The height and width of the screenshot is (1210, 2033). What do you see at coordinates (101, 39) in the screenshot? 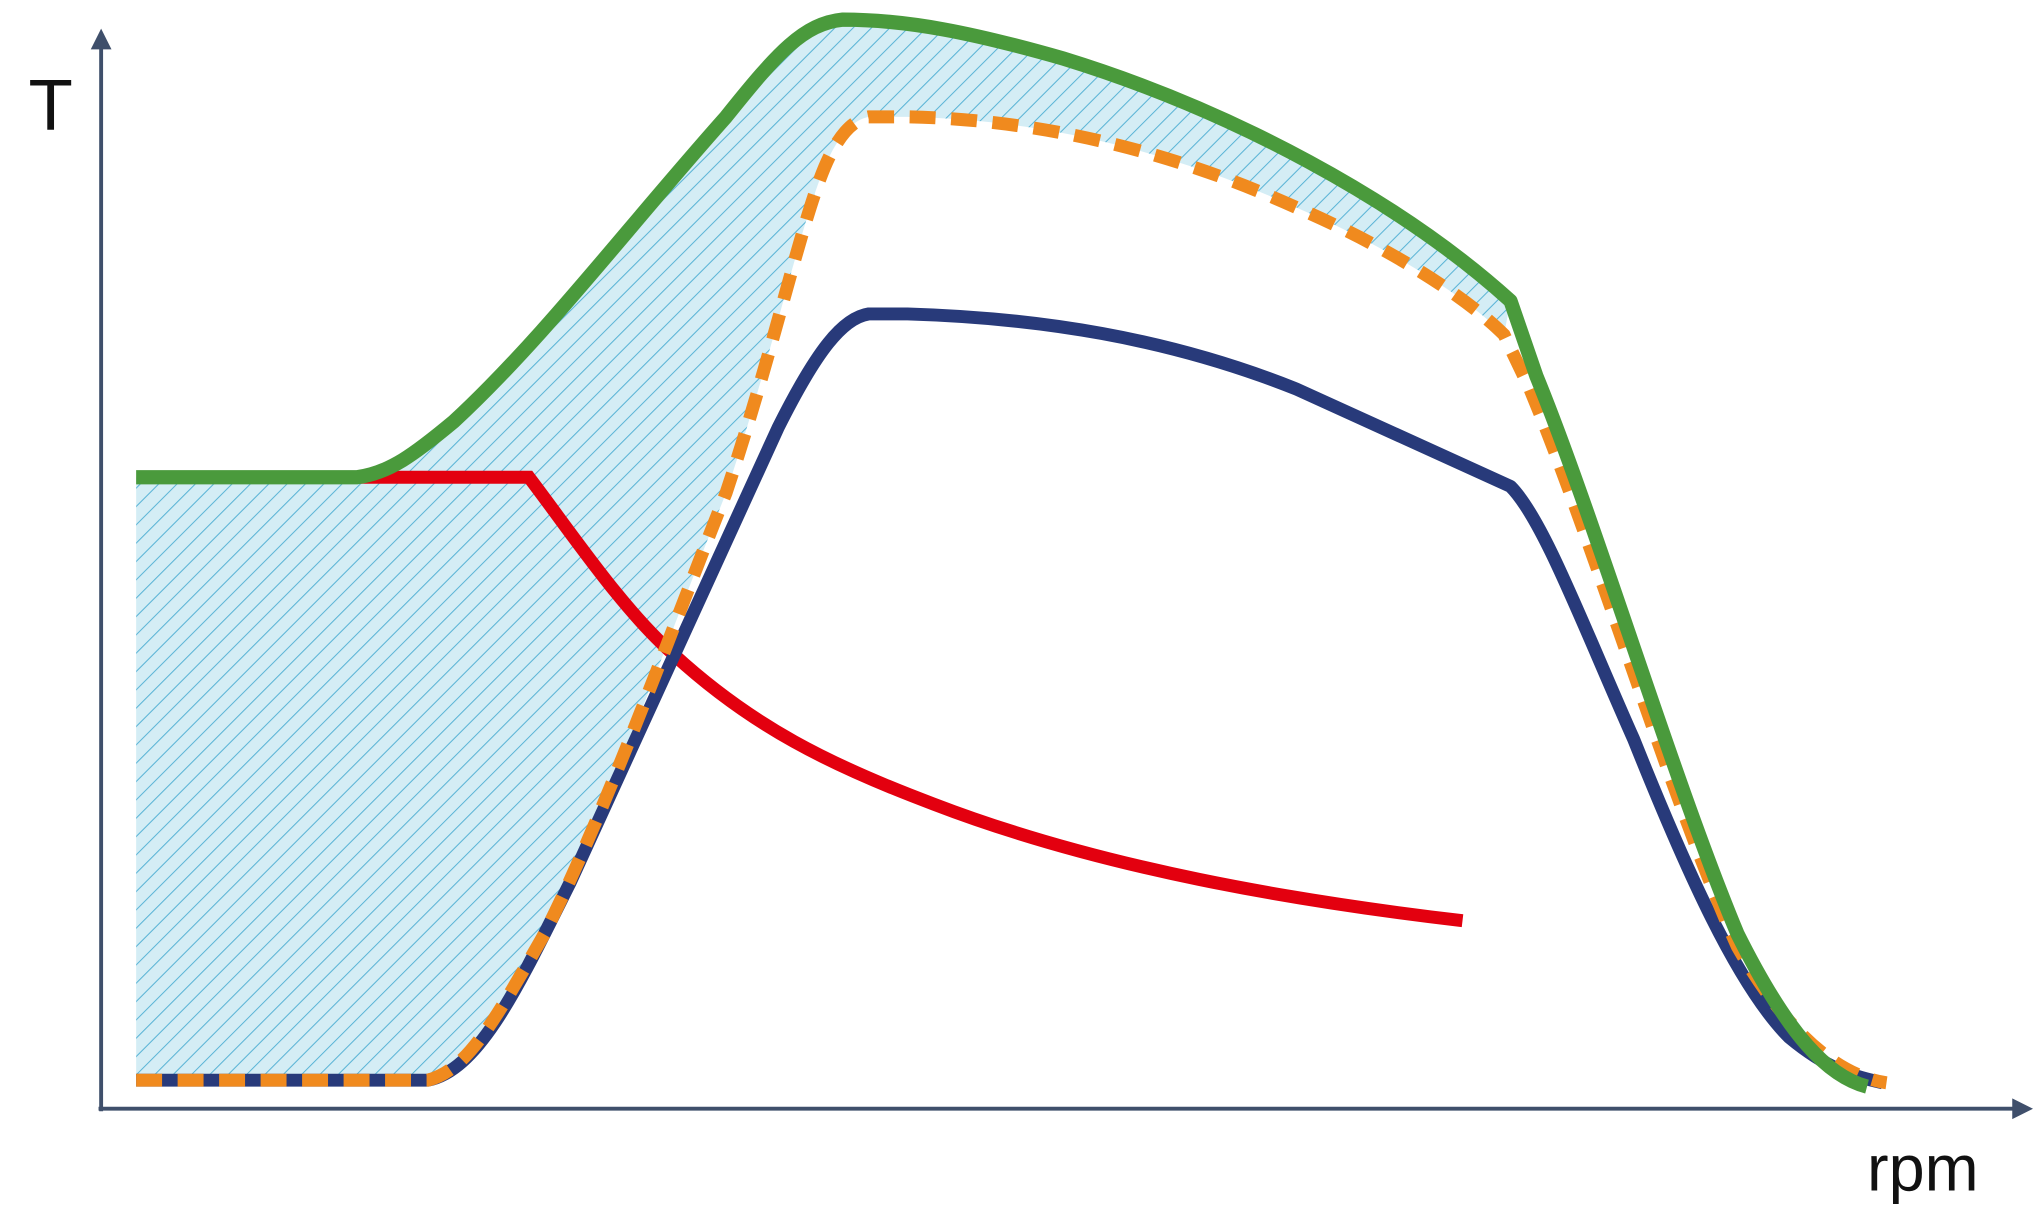
I see `y-axis-arrow` at bounding box center [101, 39].